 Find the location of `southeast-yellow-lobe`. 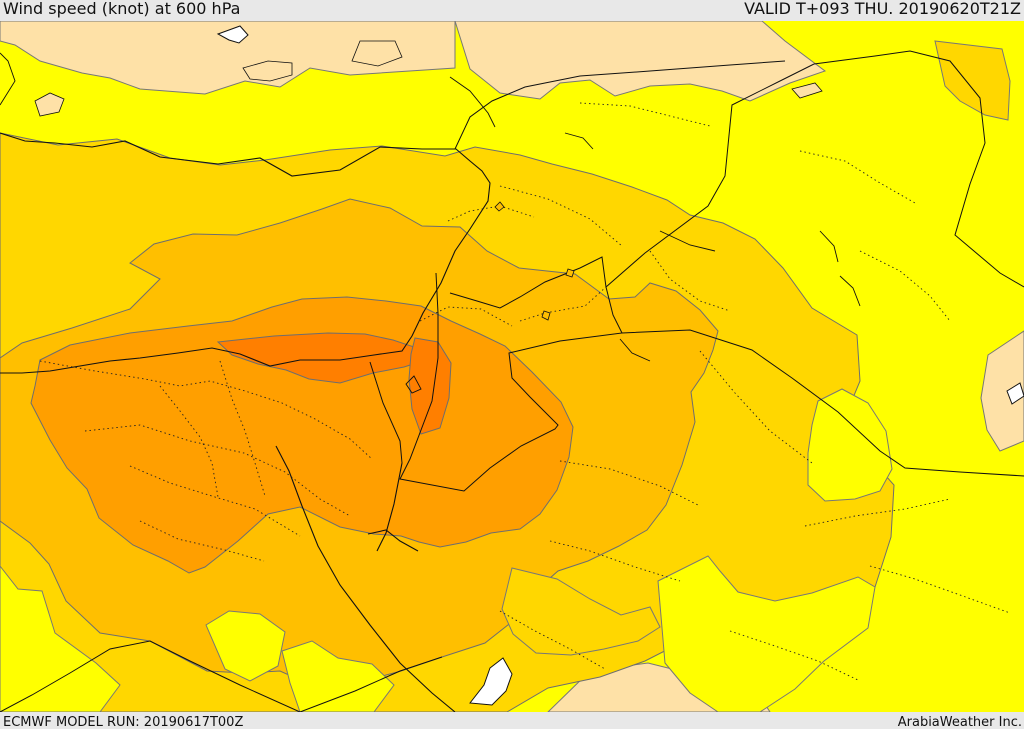

southeast-yellow-lobe is located at coordinates (766, 633).